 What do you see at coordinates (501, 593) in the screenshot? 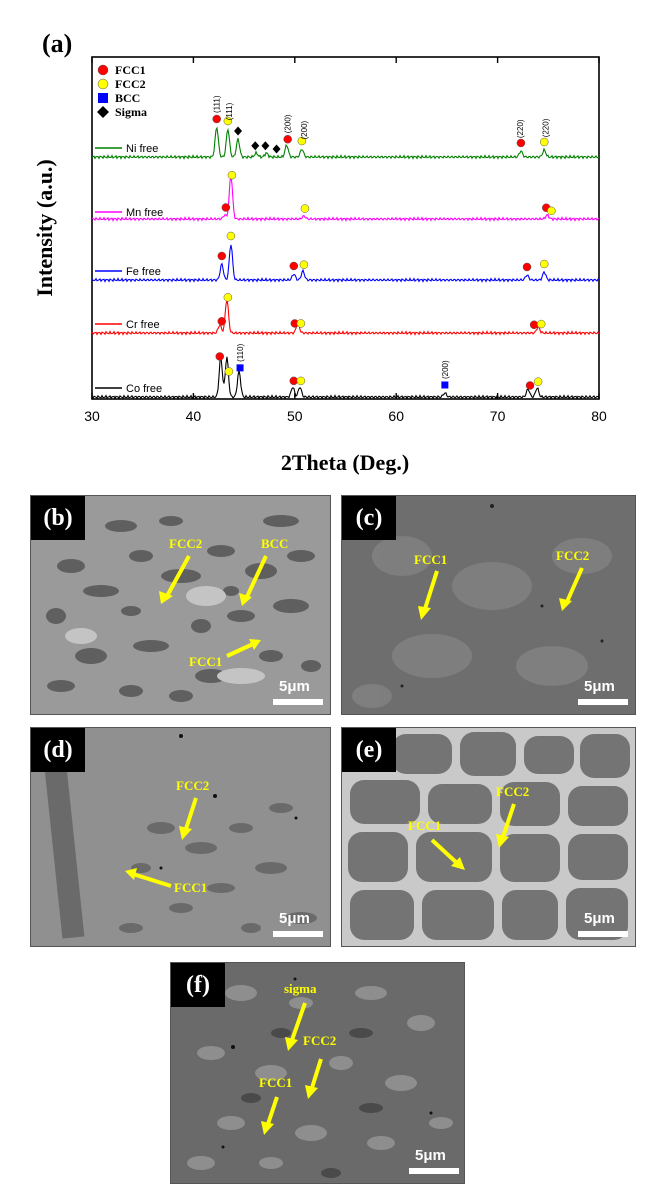
I see `arrows-c` at bounding box center [501, 593].